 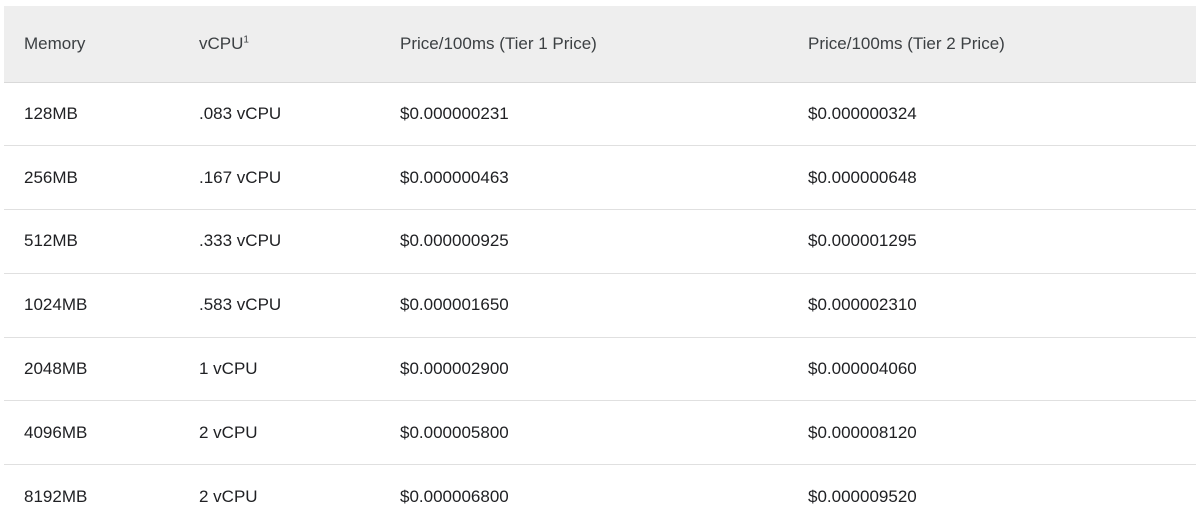 I want to click on header-memory: Memory, so click(x=91, y=44).